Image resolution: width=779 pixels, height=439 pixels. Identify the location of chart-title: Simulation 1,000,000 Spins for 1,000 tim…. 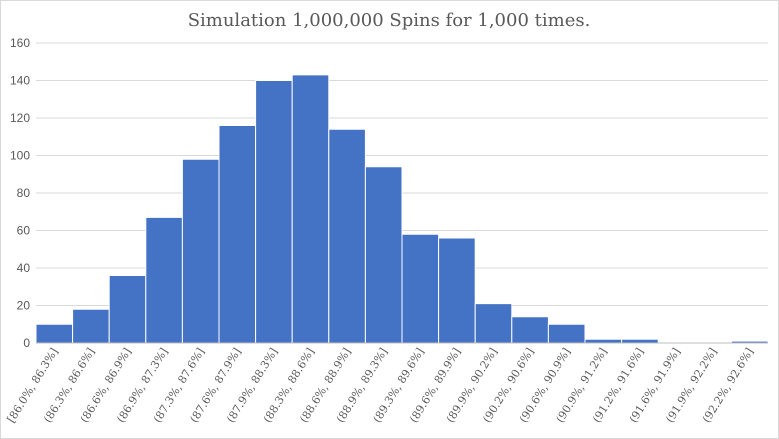
(389, 20).